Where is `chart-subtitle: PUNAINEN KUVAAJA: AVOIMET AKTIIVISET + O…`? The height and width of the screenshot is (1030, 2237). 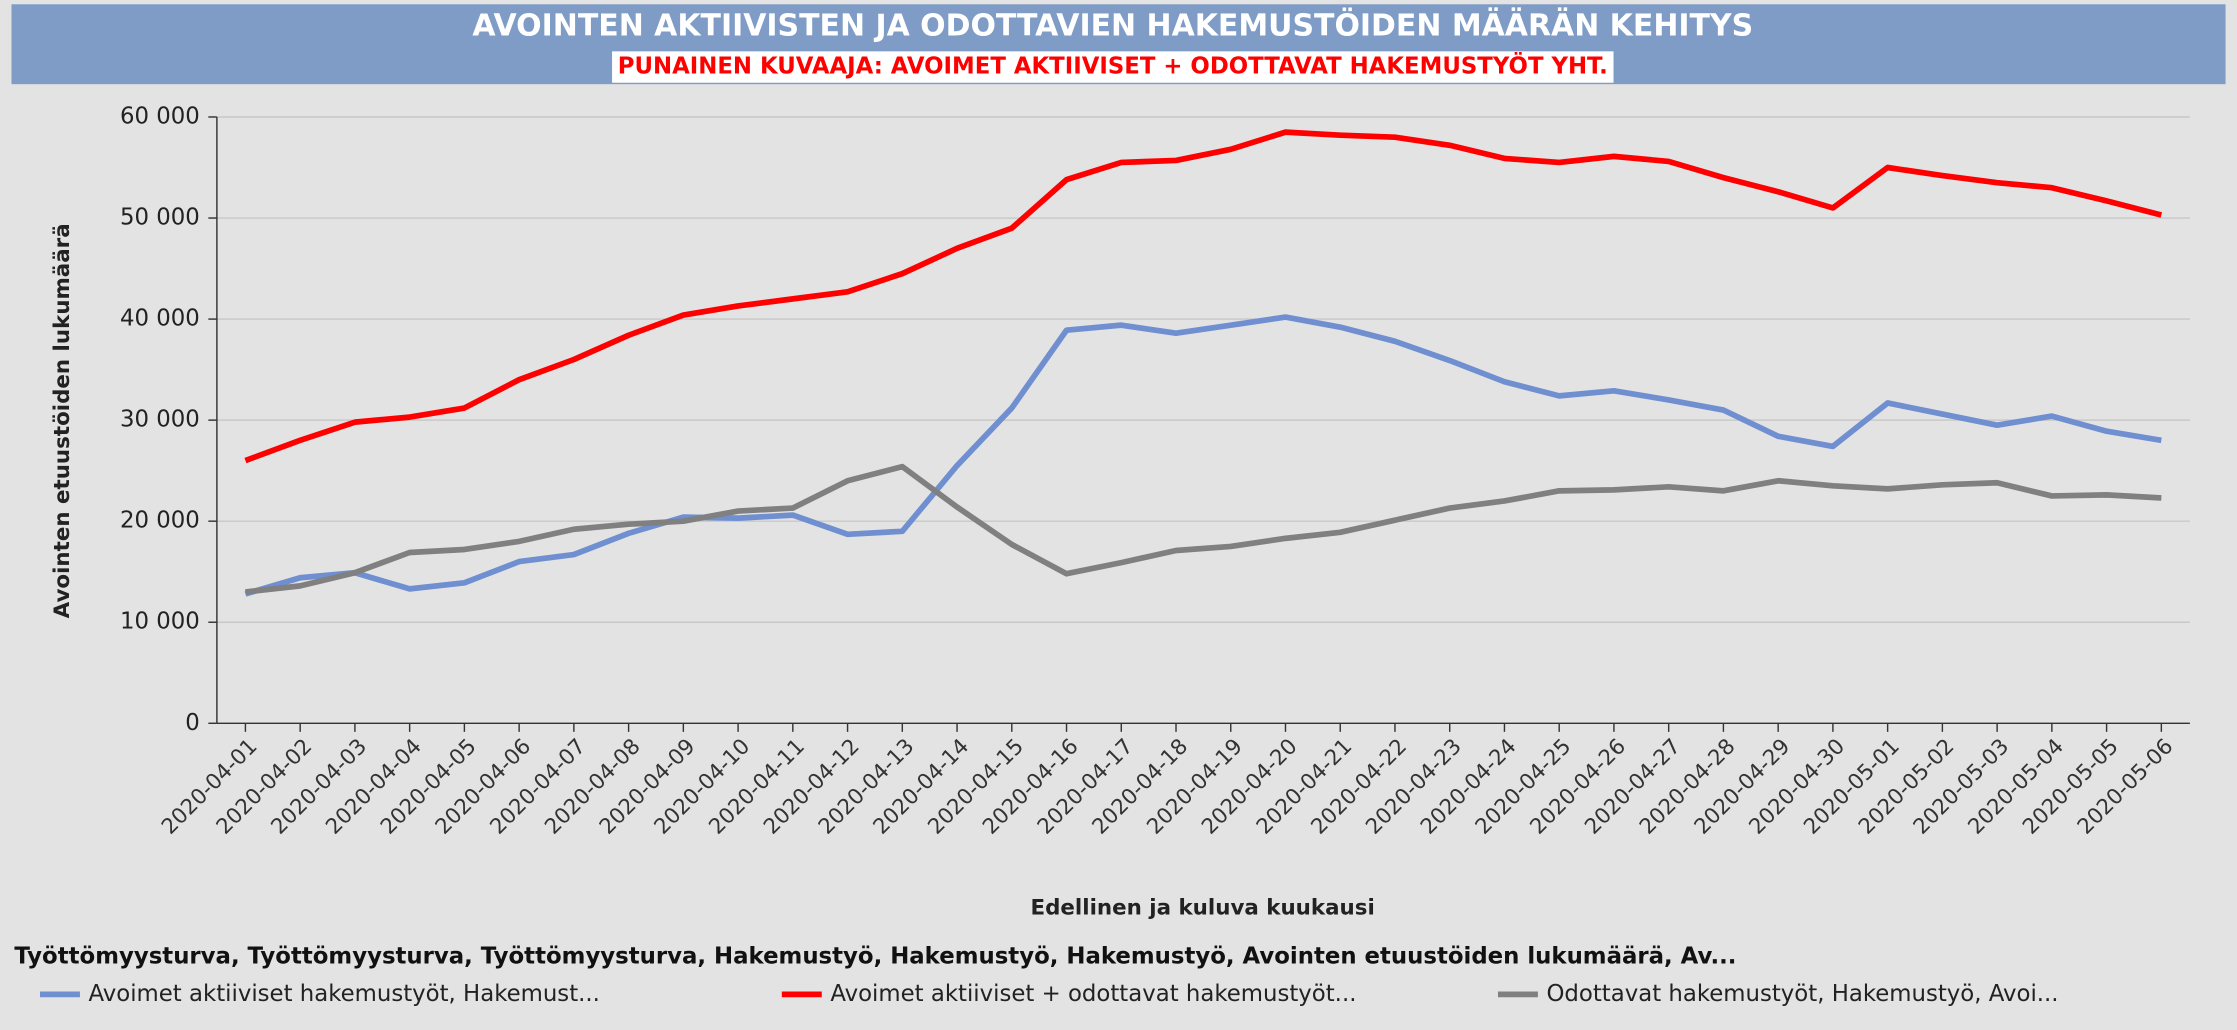
chart-subtitle: PUNAINEN KUVAAJA: AVOIMET AKTIIVISET + O… is located at coordinates (1113, 66).